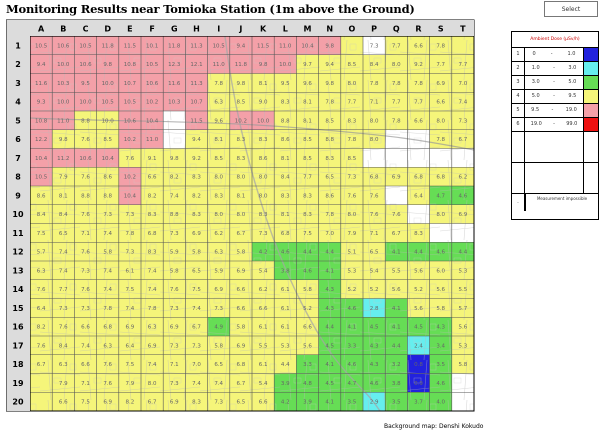 This screenshot has height=438, width=605. Describe the element at coordinates (352, 253) in the screenshot. I see `cell-value: 5.1` at that location.